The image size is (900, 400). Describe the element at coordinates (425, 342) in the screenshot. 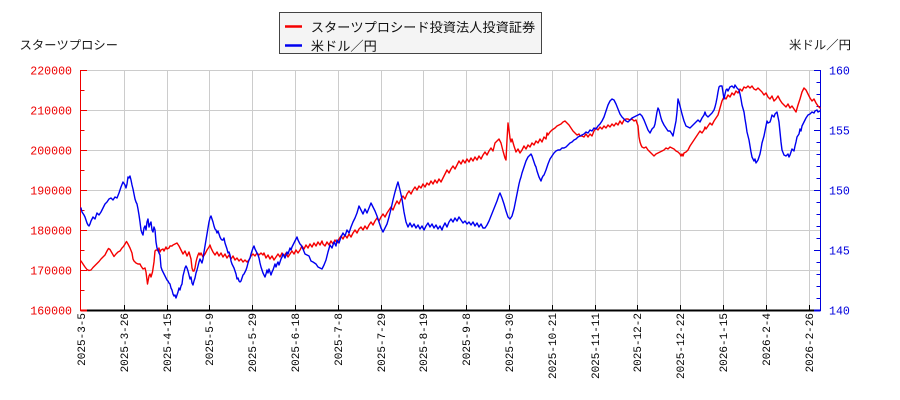

I see `svg-text: 2025-8-19` at that location.